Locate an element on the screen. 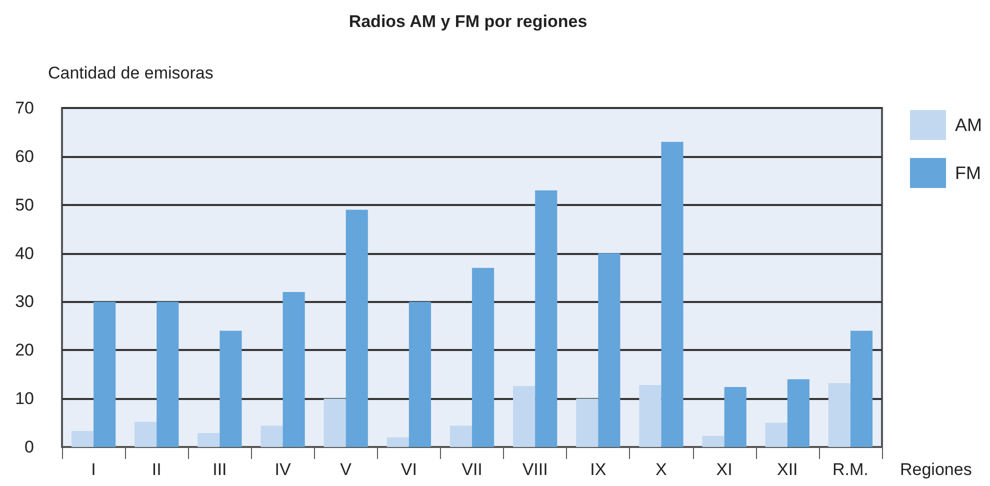 This screenshot has height=486, width=990. y-tick-label: 50 is located at coordinates (24, 204).